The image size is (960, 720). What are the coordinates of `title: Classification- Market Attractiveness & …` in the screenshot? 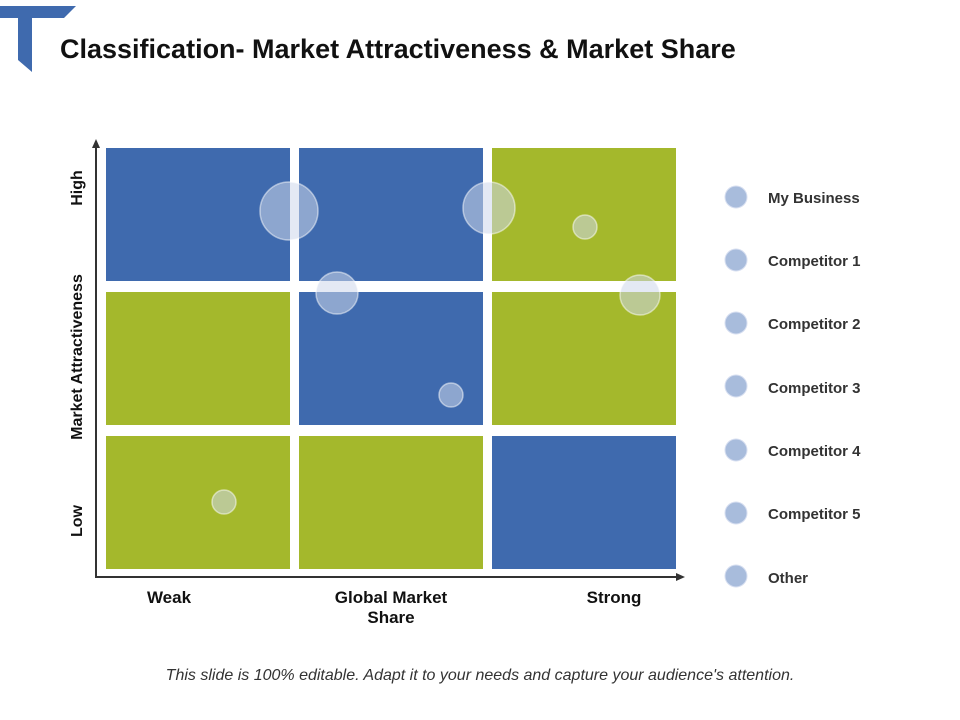 It's located at (398, 49).